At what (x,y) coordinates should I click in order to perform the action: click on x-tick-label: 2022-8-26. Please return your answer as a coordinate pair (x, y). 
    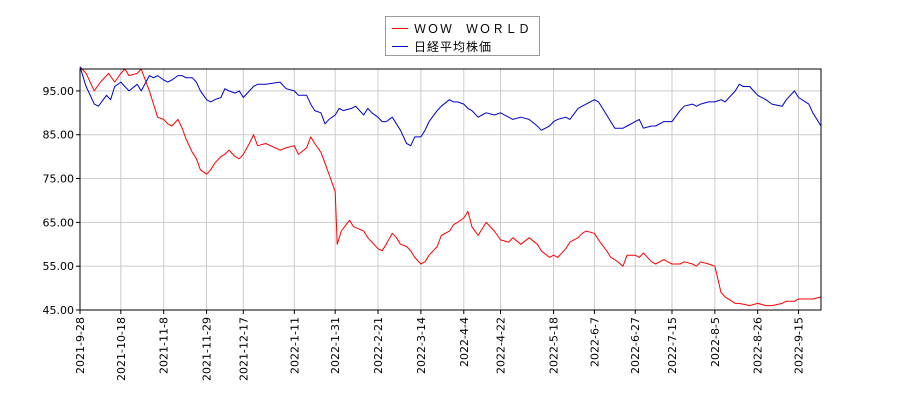
    Looking at the image, I should click on (758, 345).